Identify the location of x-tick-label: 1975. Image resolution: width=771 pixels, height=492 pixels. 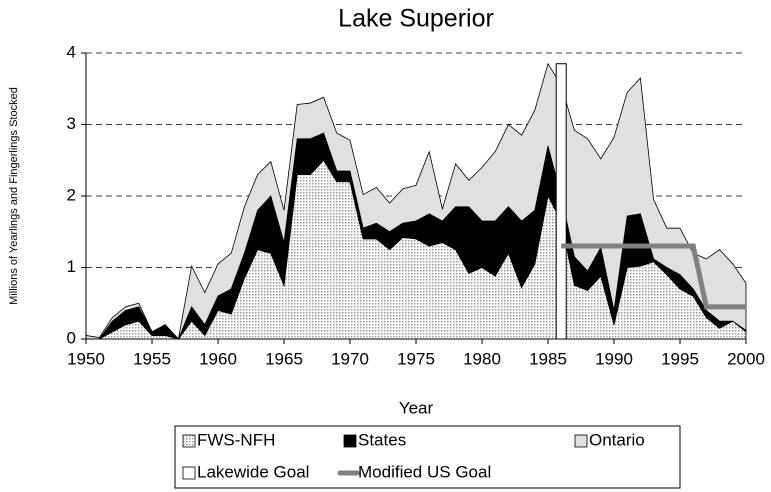
(416, 358).